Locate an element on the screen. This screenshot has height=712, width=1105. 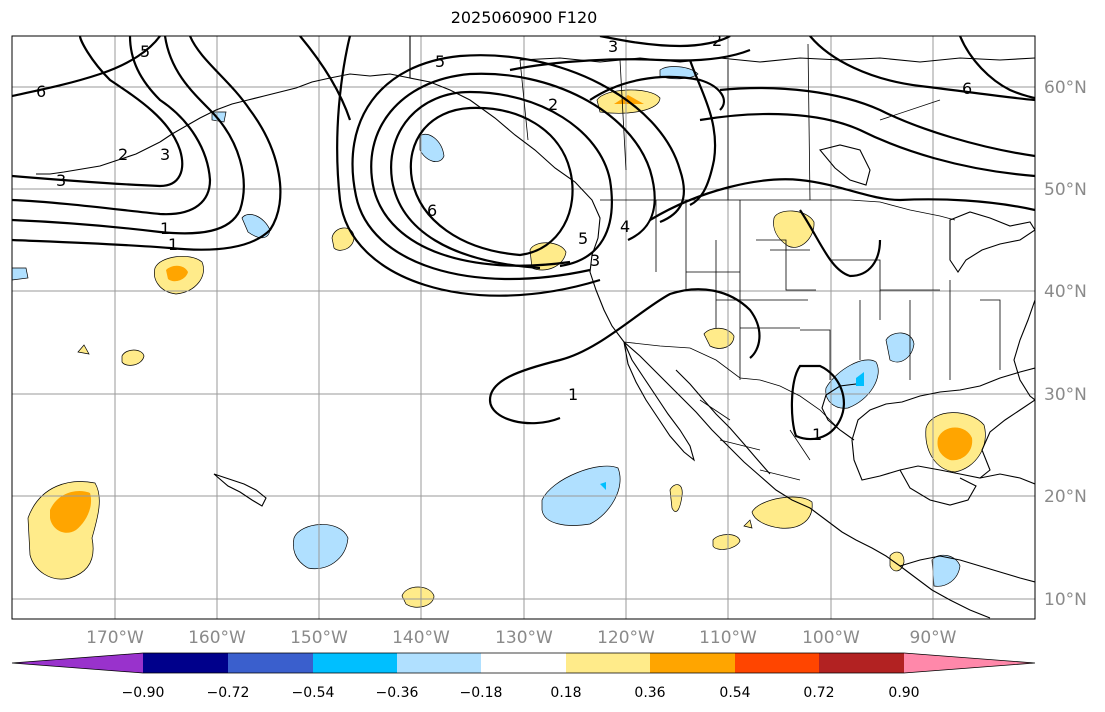
contour-2-north is located at coordinates (630, 60).